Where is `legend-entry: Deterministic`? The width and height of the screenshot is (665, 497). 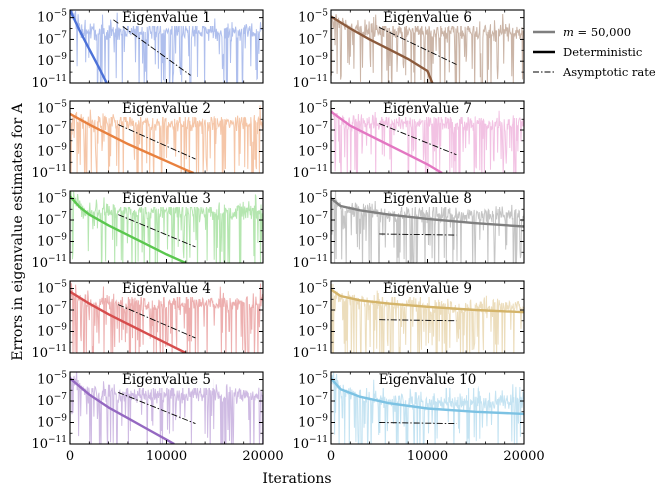 legend-entry: Deterministic is located at coordinates (587, 52).